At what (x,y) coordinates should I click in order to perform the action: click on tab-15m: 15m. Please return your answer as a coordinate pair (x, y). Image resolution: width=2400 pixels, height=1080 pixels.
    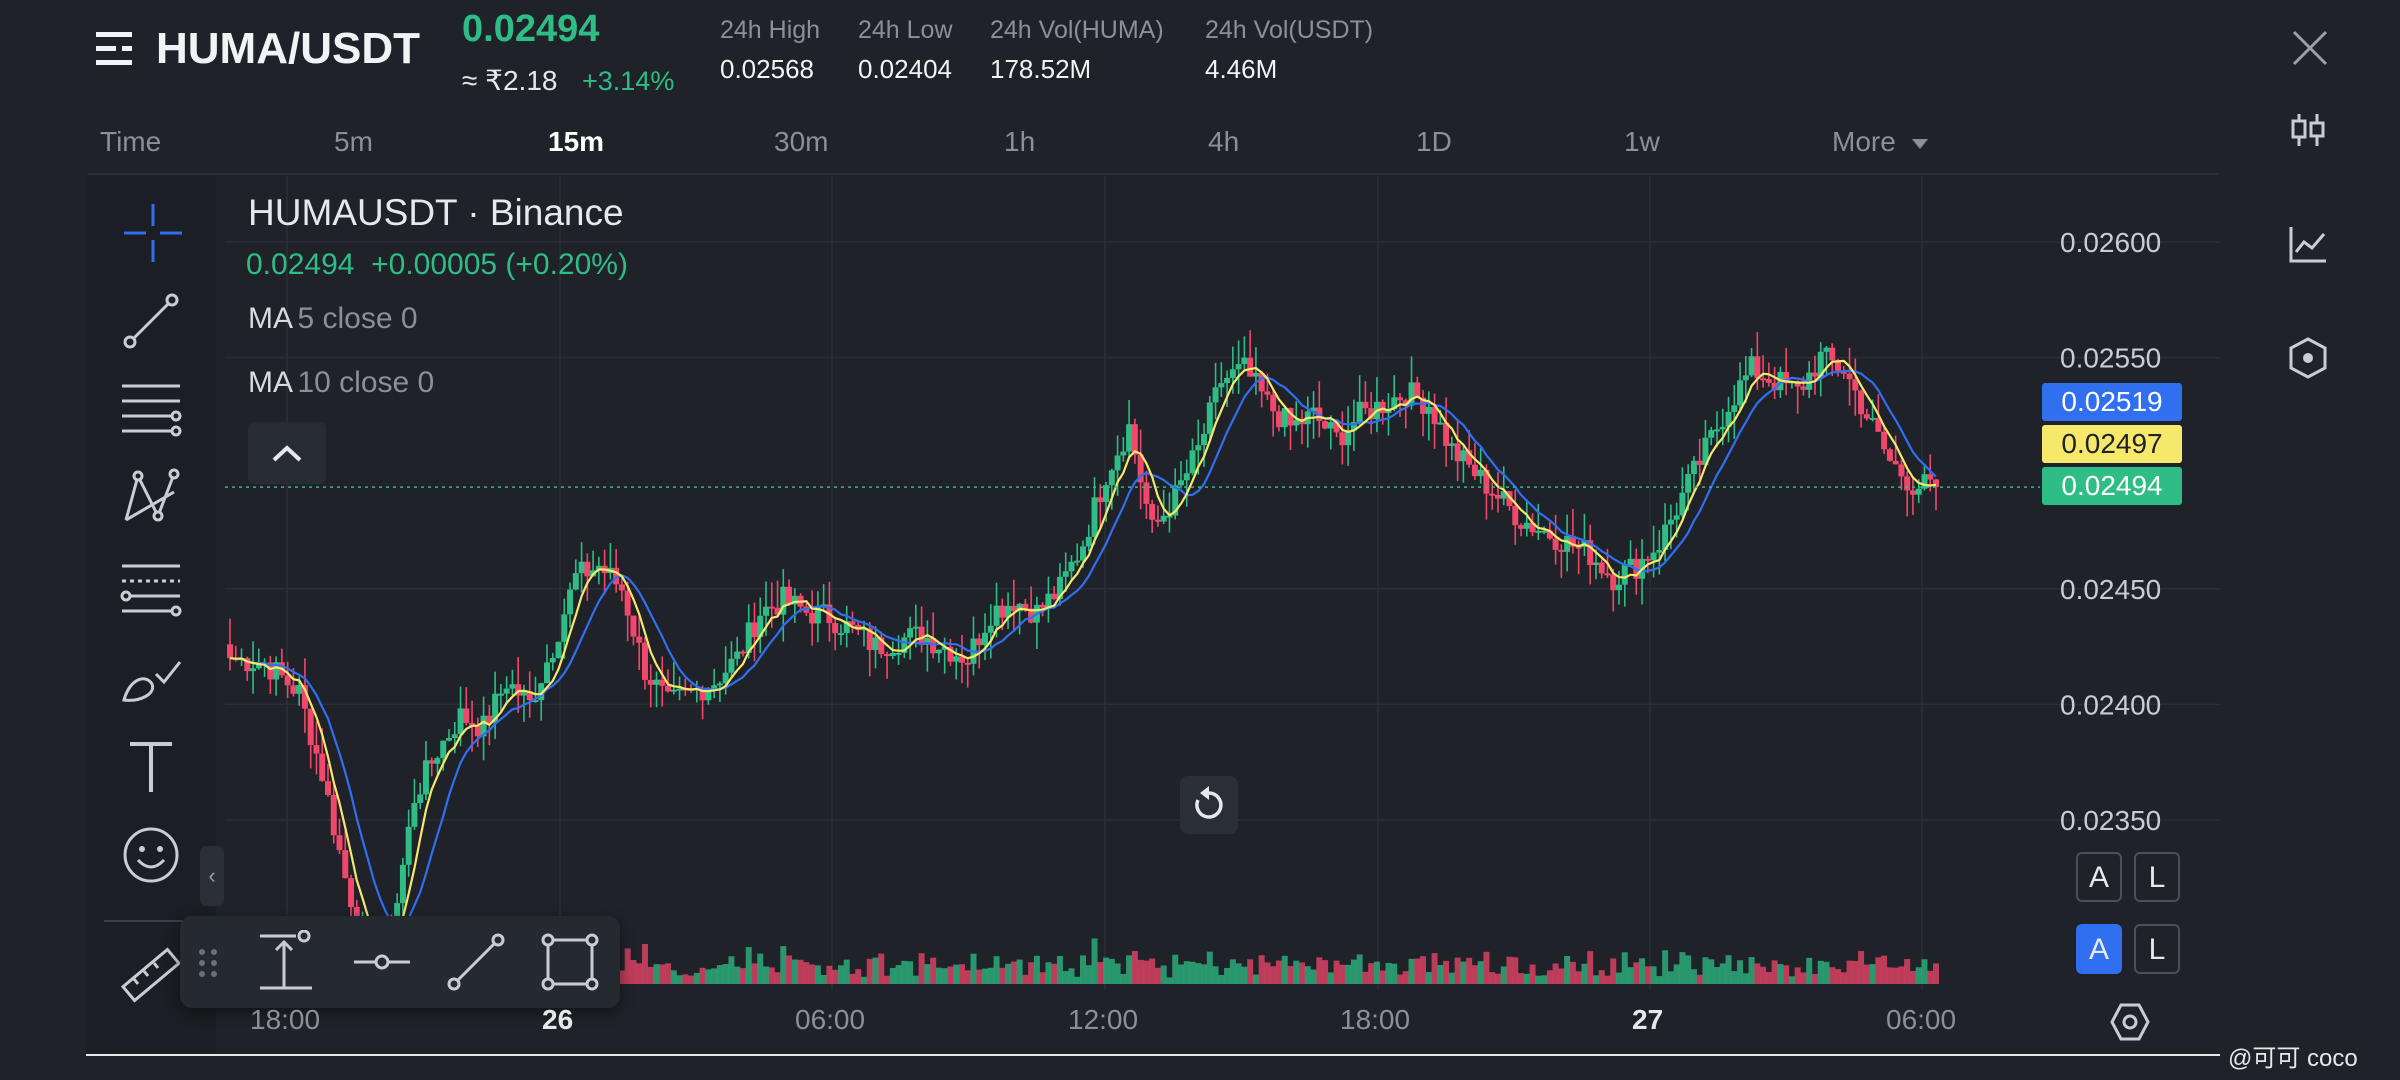
    Looking at the image, I should click on (576, 141).